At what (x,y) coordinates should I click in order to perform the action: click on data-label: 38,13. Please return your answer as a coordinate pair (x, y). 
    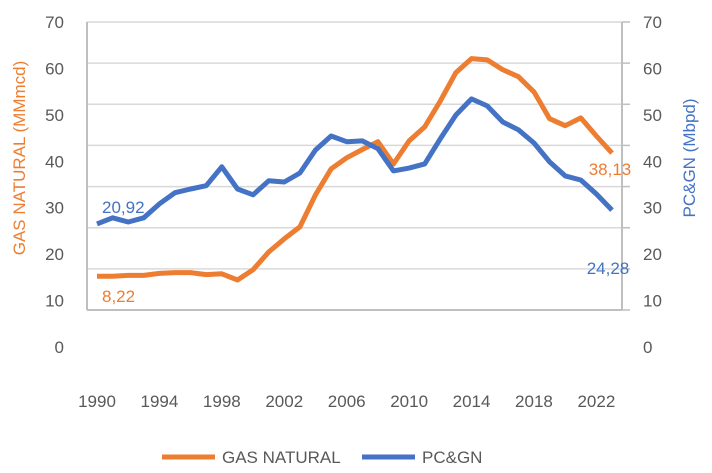
    Looking at the image, I should click on (610, 169).